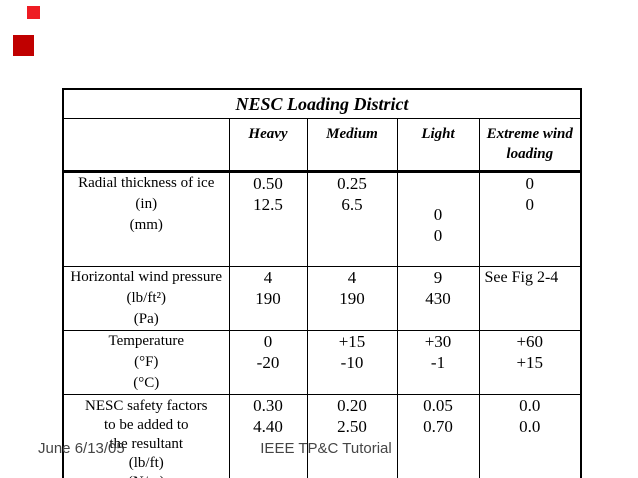  I want to click on cell-value: 0.30, so click(268, 405).